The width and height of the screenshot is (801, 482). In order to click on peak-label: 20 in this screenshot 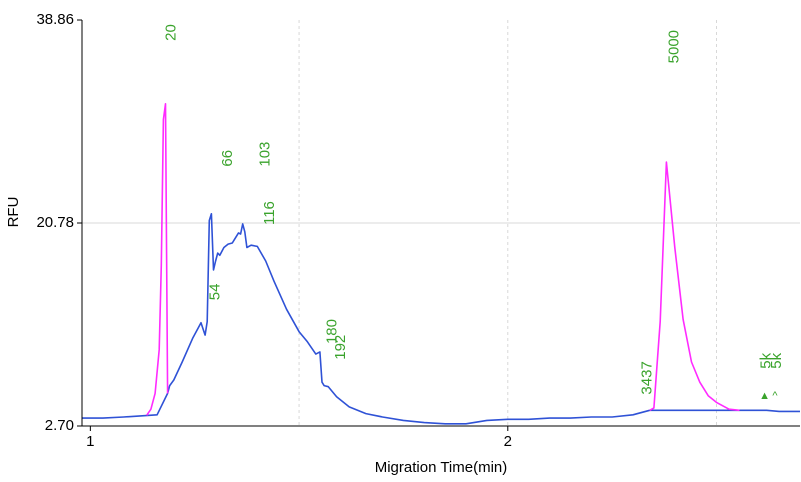, I will do `click(171, 32)`.